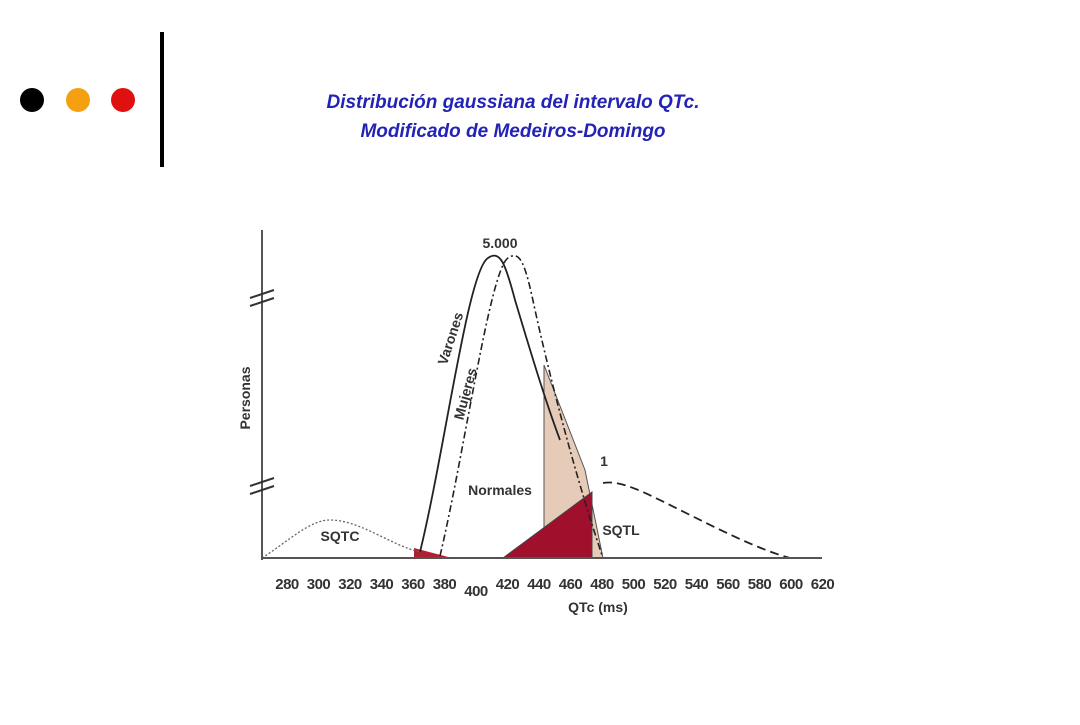  I want to click on x-tick-label: 480, so click(602, 584).